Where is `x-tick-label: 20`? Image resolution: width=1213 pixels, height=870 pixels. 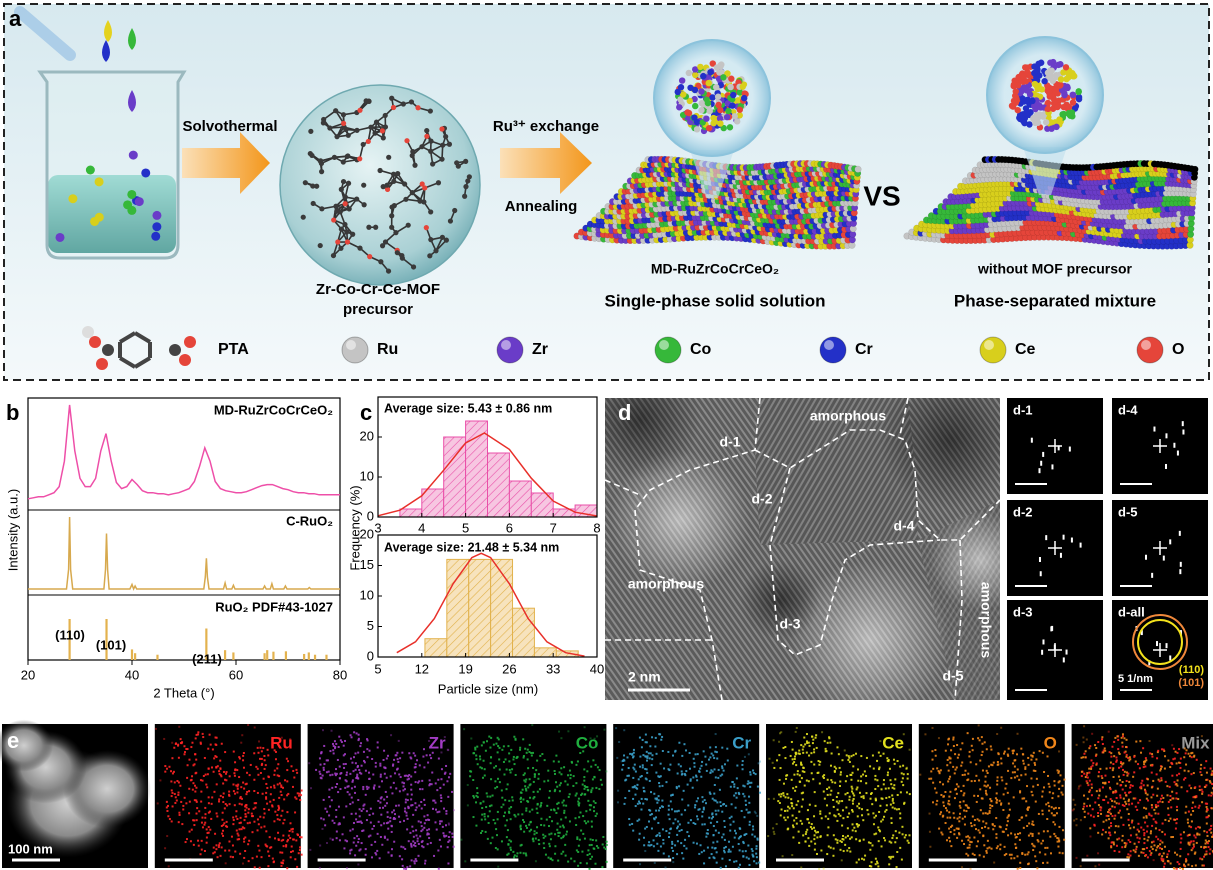 x-tick-label: 20 is located at coordinates (28, 674).